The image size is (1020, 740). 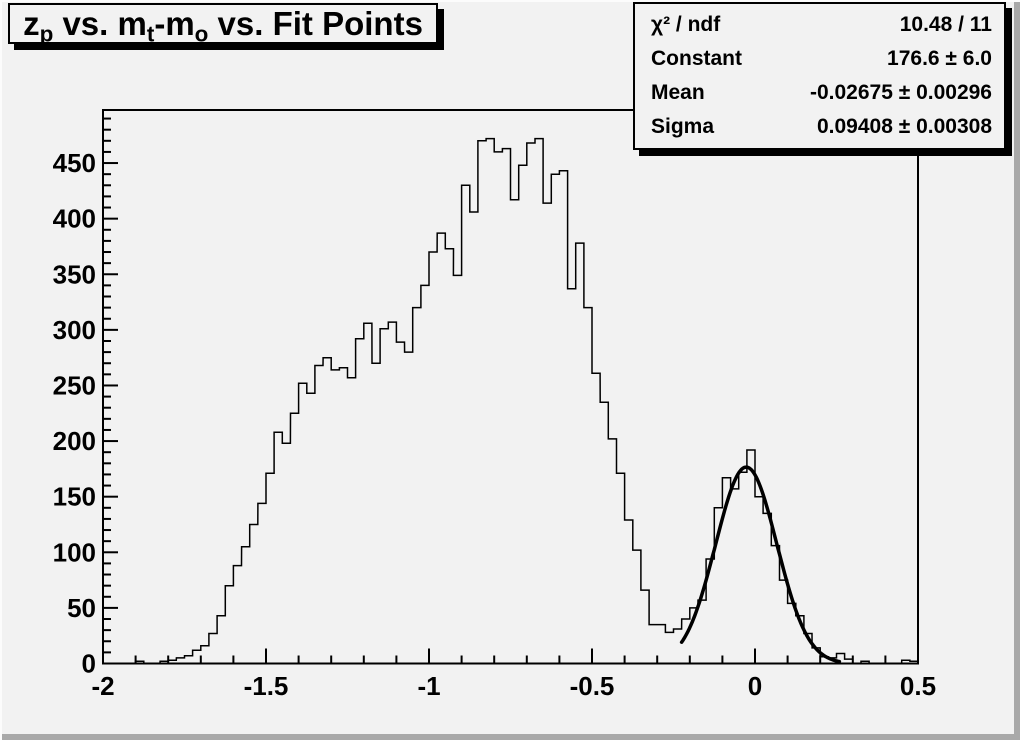 What do you see at coordinates (945, 24) in the screenshot?
I see `stats-value: 10.48 / 11` at bounding box center [945, 24].